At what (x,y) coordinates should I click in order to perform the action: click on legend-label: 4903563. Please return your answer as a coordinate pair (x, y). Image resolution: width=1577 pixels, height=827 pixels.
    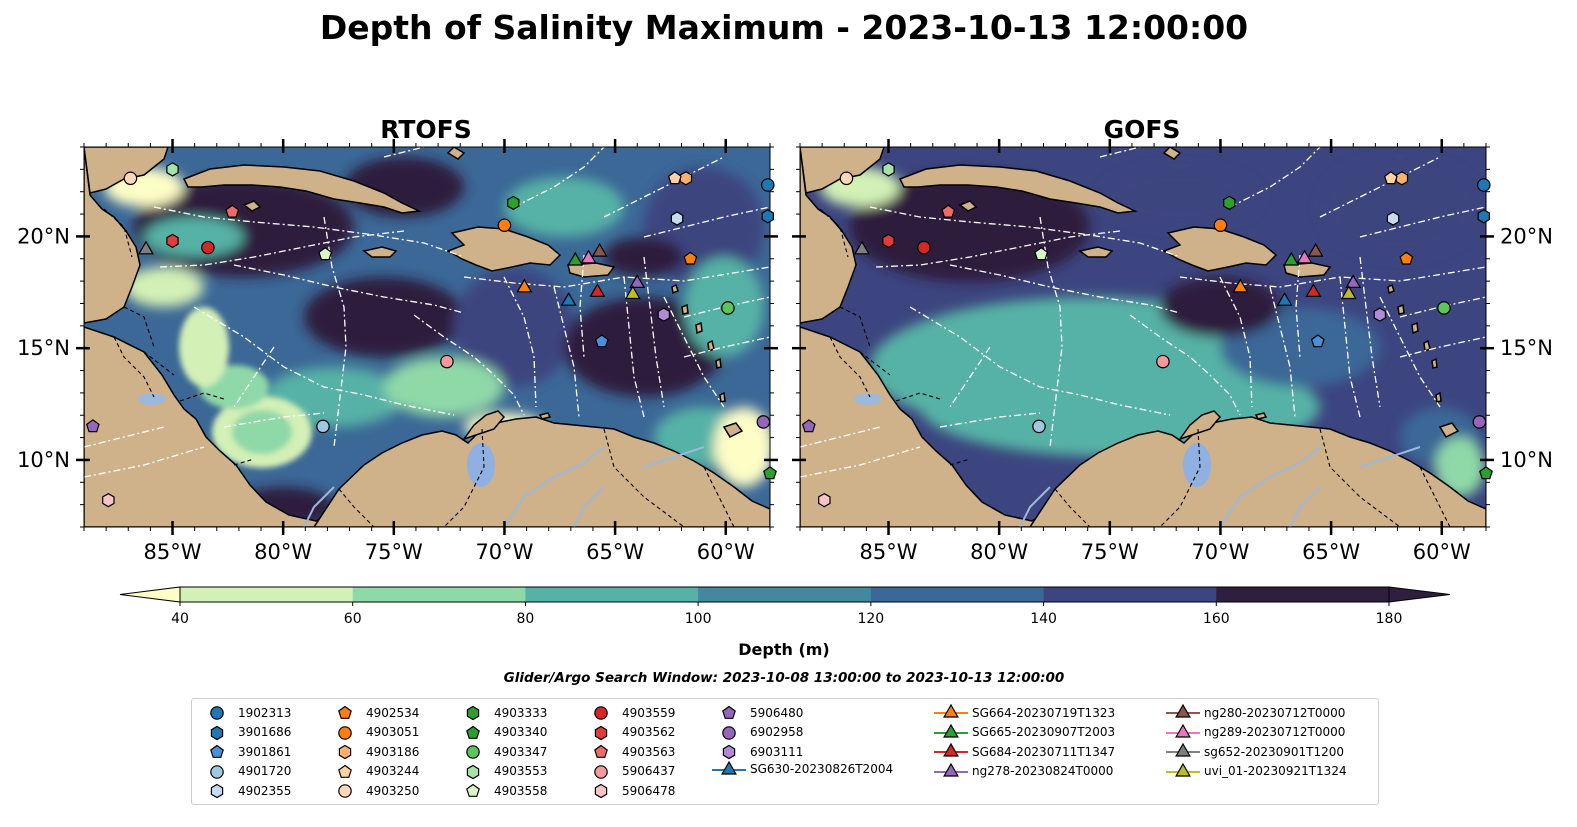
    Looking at the image, I should click on (649, 751).